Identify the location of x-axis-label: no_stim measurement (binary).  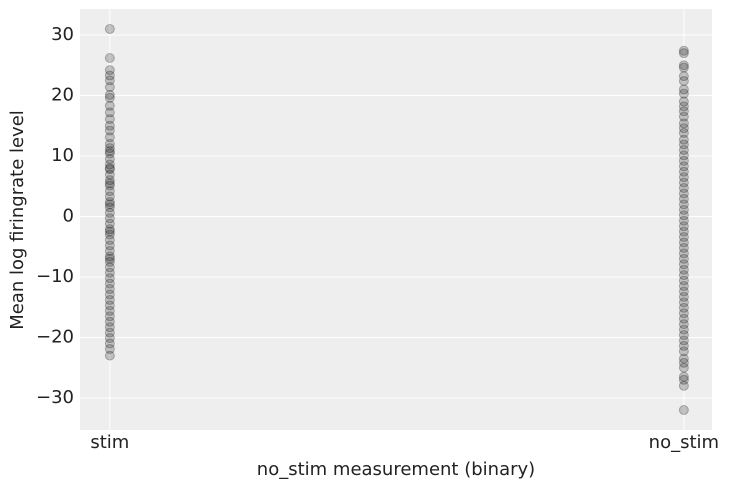
(396, 469).